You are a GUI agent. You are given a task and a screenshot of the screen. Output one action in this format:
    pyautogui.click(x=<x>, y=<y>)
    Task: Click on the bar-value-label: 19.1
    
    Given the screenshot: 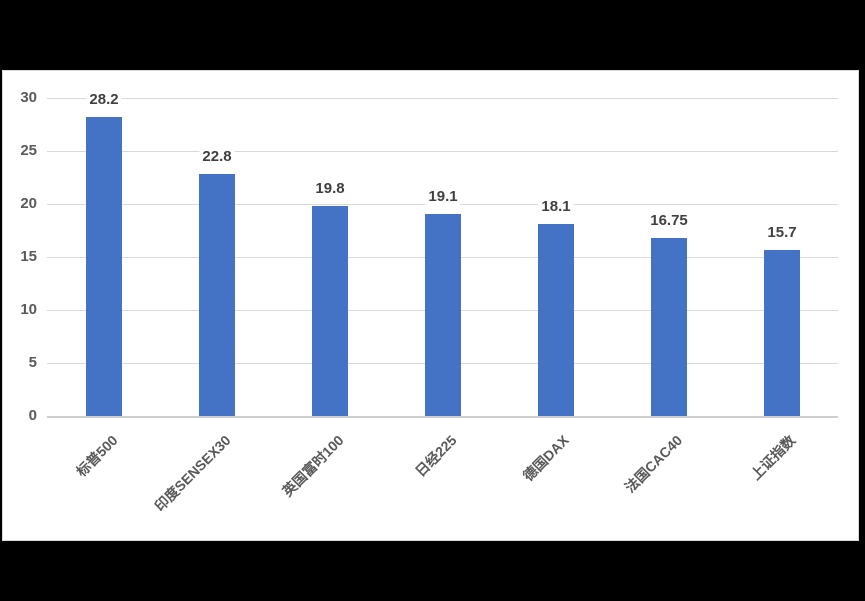 What is the action you would take?
    pyautogui.click(x=443, y=196)
    